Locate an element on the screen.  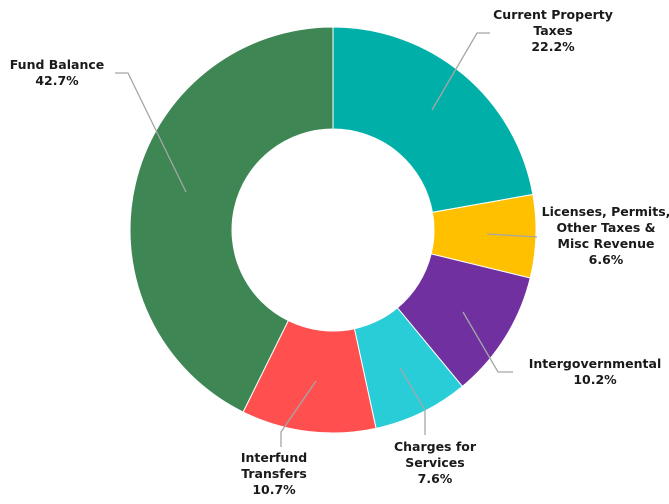
category-label-line: Fund Balance is located at coordinates (57, 64).